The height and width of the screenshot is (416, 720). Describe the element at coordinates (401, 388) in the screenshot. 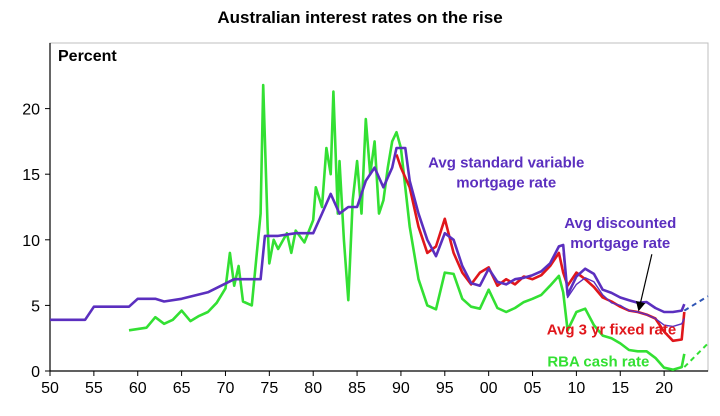

I see `x-tick-label: 90` at that location.